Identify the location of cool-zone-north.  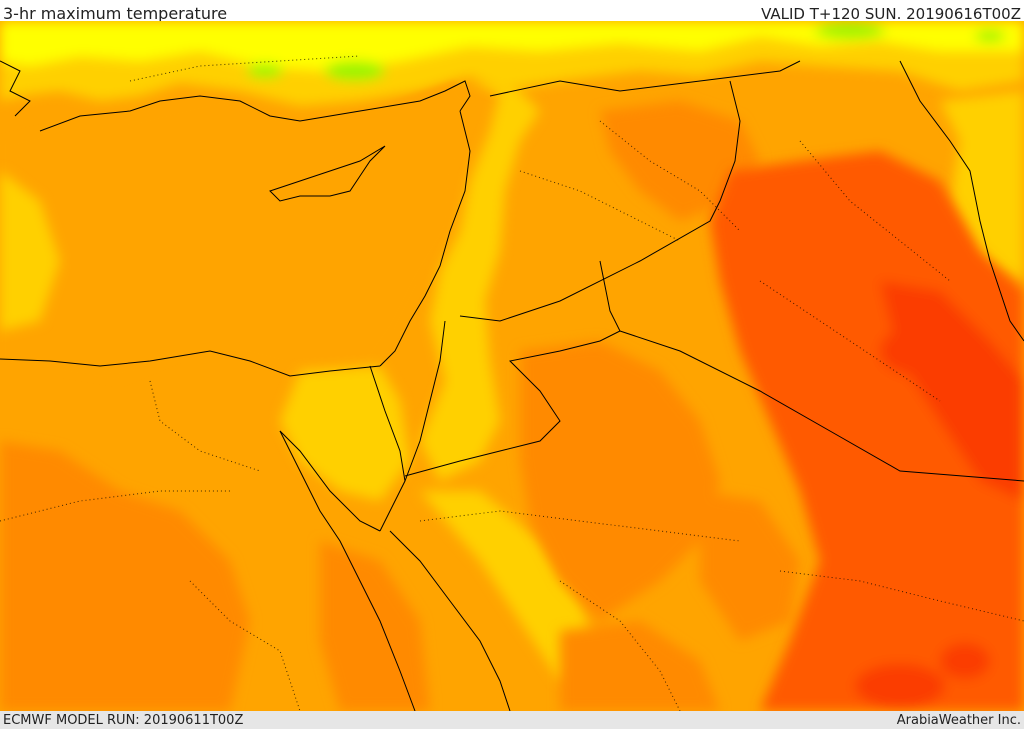
(512, 63).